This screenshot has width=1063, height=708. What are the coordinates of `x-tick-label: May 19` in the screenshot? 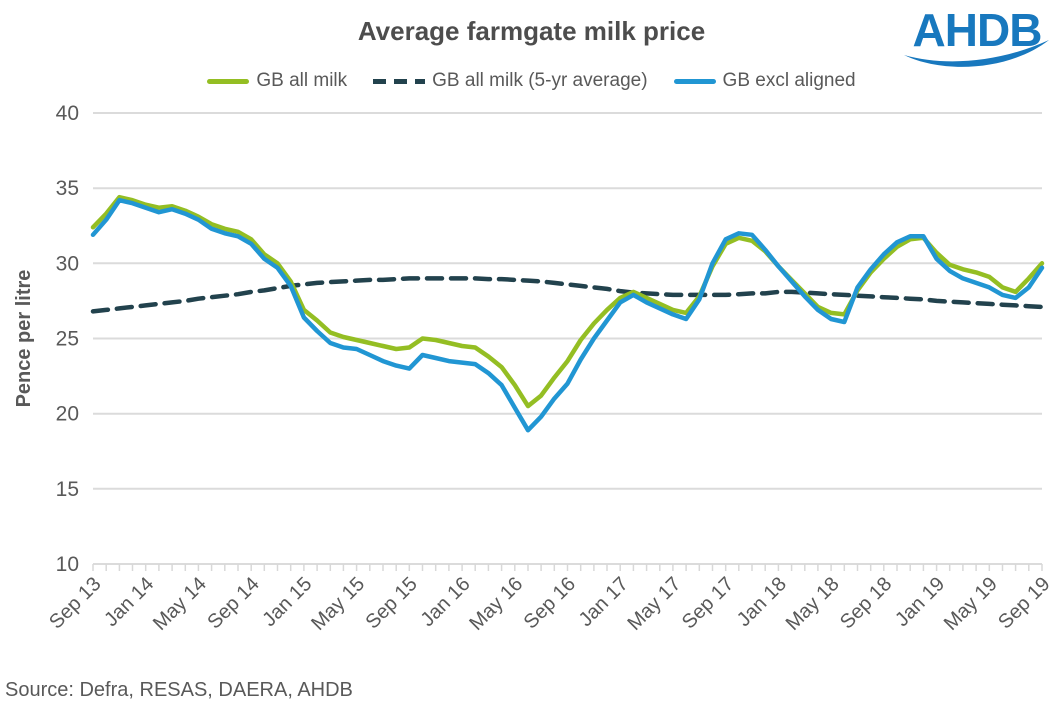 It's located at (971, 604).